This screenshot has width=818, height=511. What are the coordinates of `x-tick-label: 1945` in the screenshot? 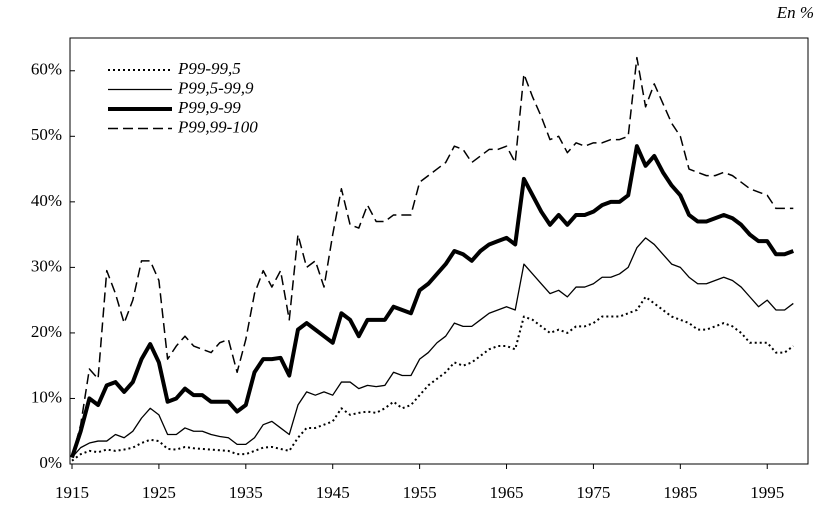 It's located at (333, 492).